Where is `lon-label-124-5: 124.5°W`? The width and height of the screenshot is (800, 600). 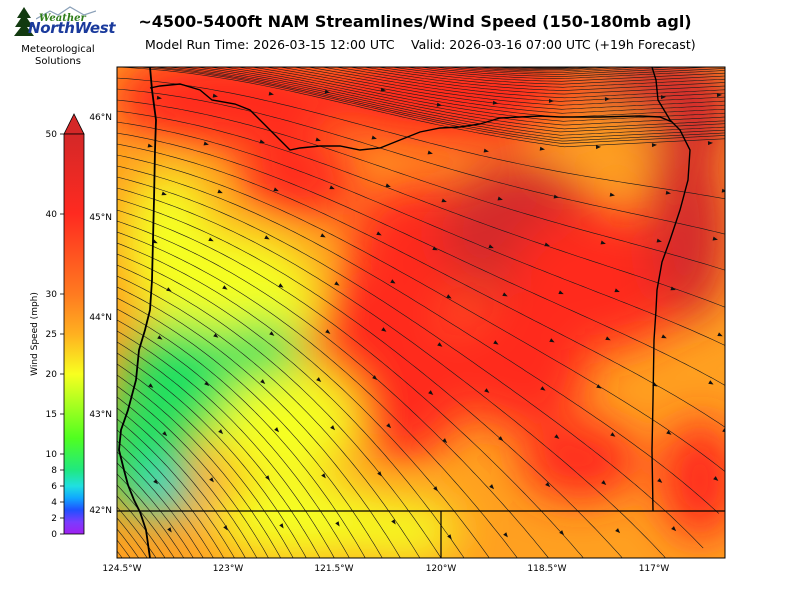
lon-label-124-5: 124.5°W is located at coordinates (121, 569).